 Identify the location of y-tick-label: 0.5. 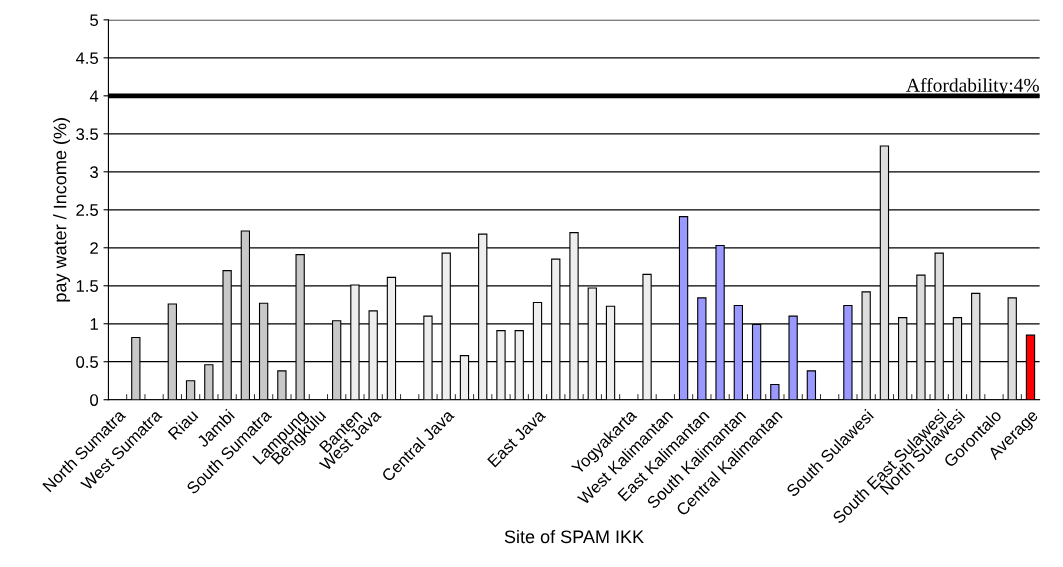
(87, 362).